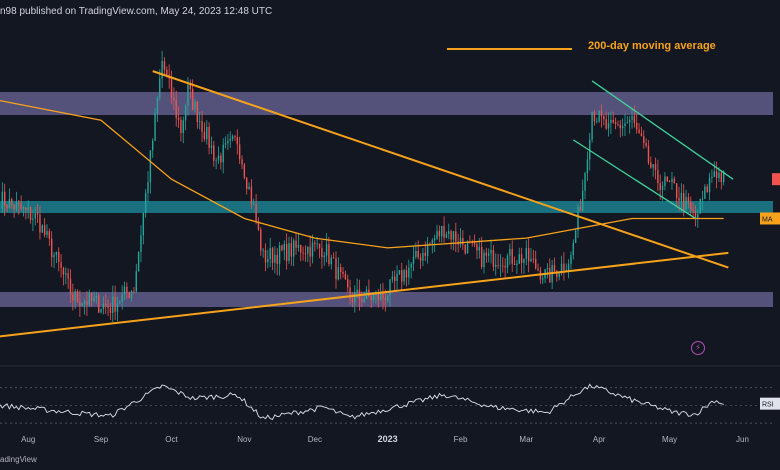 Image resolution: width=780 pixels, height=470 pixels. Describe the element at coordinates (18, 459) in the screenshot. I see `footer-brand: adingView` at that location.